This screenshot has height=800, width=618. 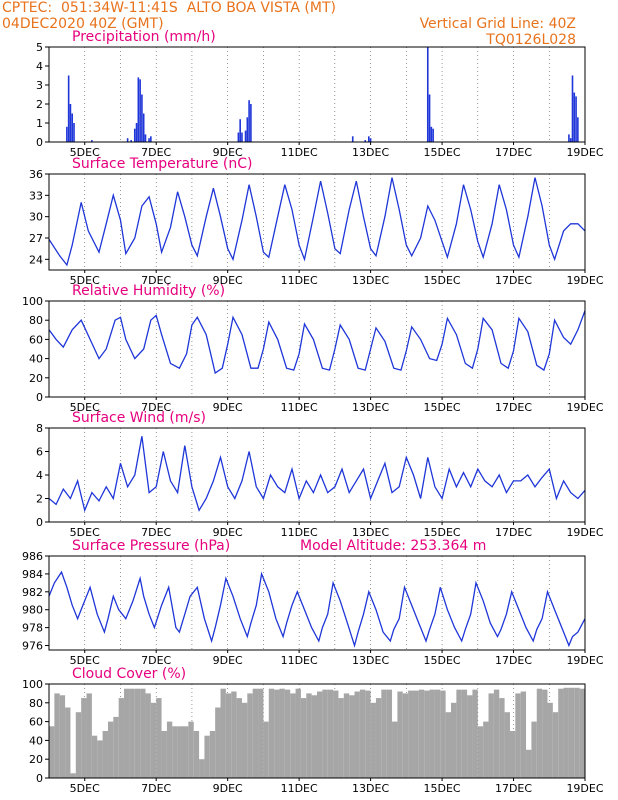 What do you see at coordinates (317, 603) in the screenshot?
I see `pressure-frame` at bounding box center [317, 603].